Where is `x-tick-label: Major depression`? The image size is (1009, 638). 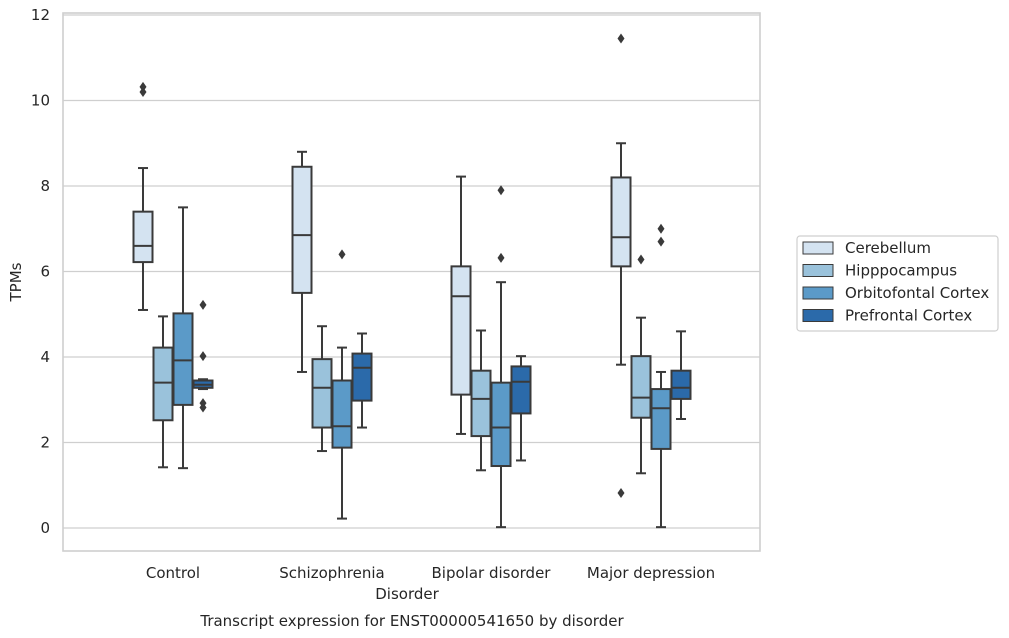
x-tick-label: Major depression is located at coordinates (651, 573).